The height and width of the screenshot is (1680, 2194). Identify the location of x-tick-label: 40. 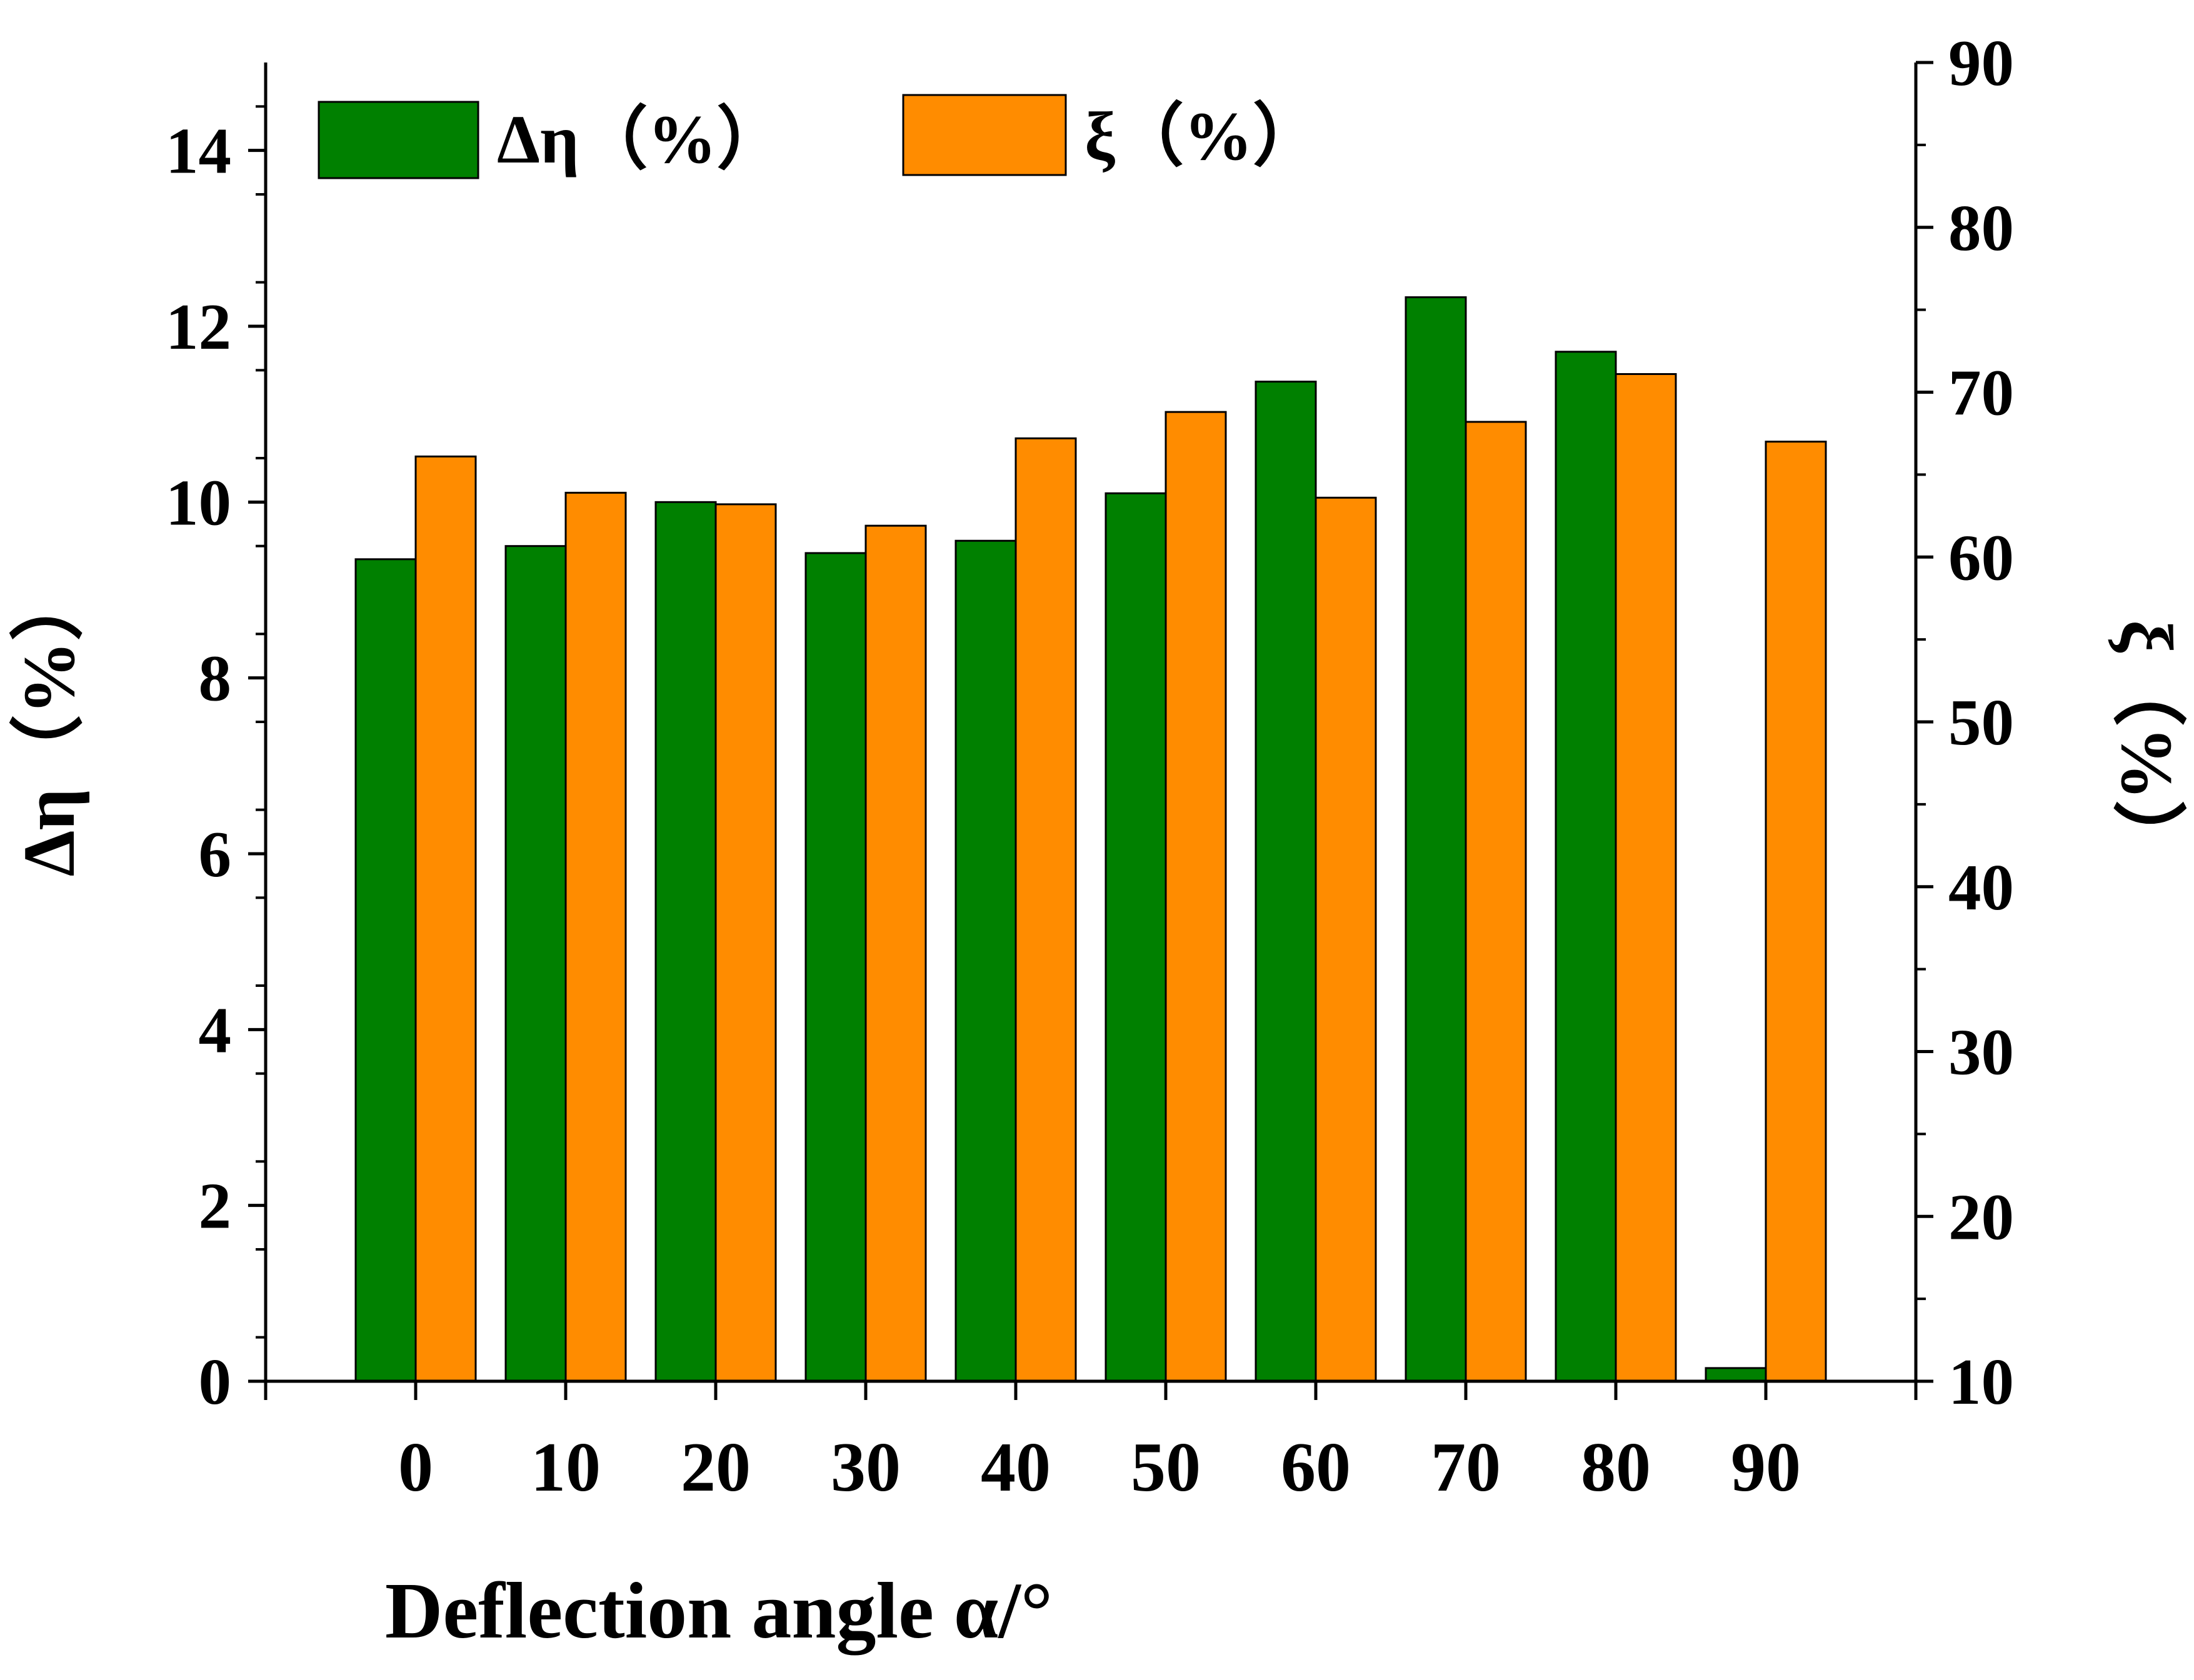
(1016, 1467).